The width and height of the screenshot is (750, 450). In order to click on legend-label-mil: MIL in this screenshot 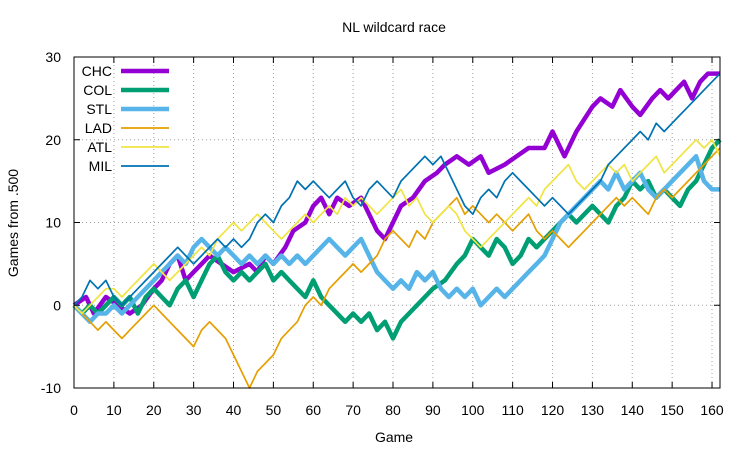, I will do `click(101, 166)`.